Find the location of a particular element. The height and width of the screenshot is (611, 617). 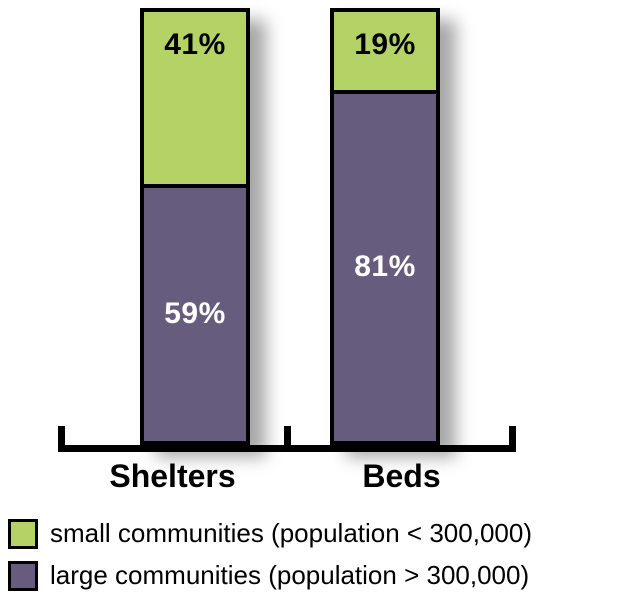

bar-segment-small-communities: 19% is located at coordinates (385, 53).